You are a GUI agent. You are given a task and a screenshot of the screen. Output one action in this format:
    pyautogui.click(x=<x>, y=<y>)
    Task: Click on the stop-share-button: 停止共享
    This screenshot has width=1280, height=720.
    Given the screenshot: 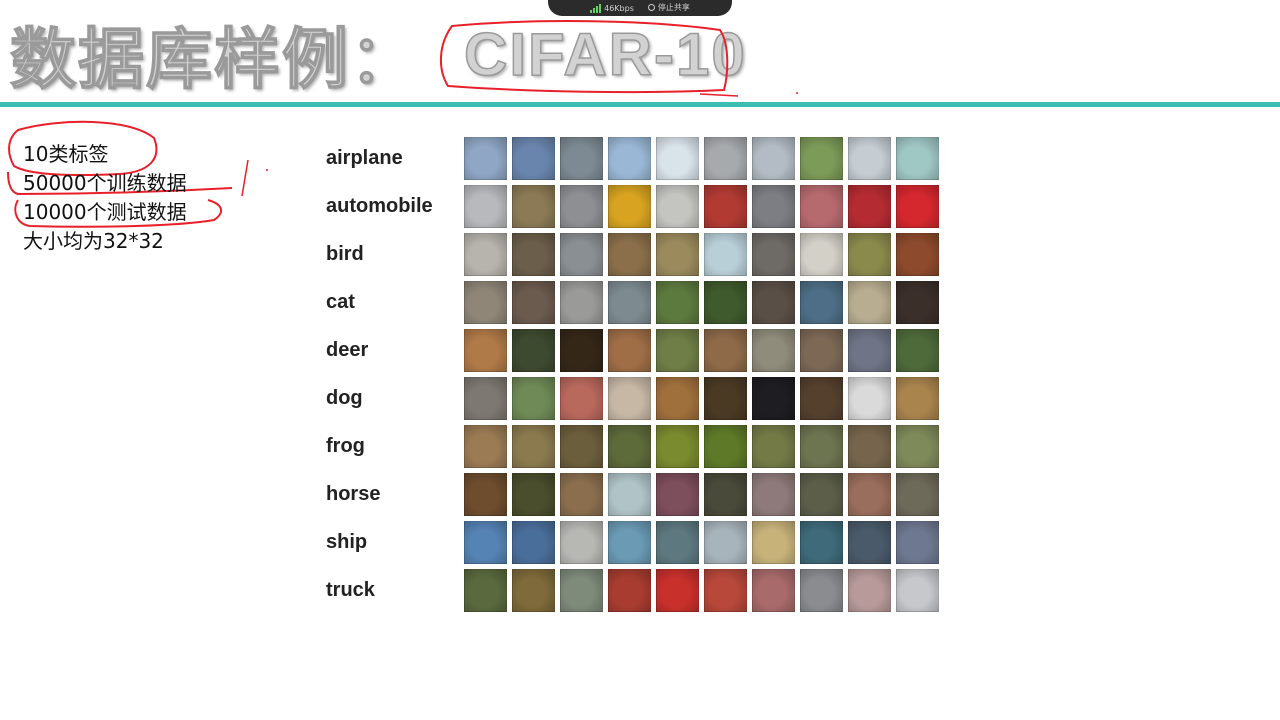 What is the action you would take?
    pyautogui.click(x=668, y=7)
    